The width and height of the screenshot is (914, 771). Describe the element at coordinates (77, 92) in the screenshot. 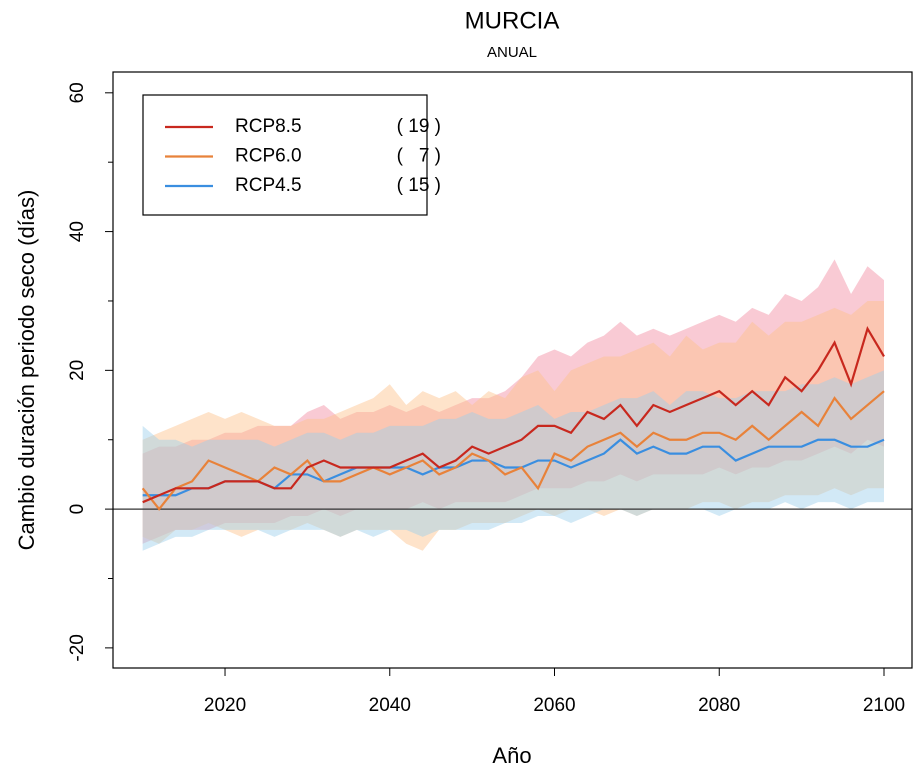

I see `y-tick-label: 60` at that location.